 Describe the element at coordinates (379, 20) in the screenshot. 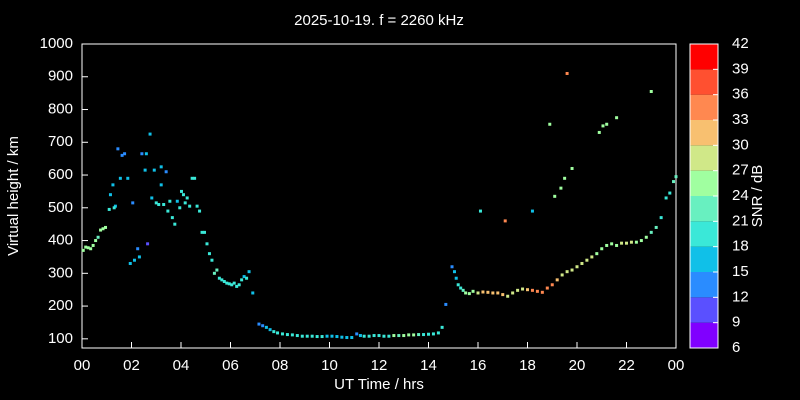

I see `chart-title: 2025-10-19. f = 2260 kHz` at that location.